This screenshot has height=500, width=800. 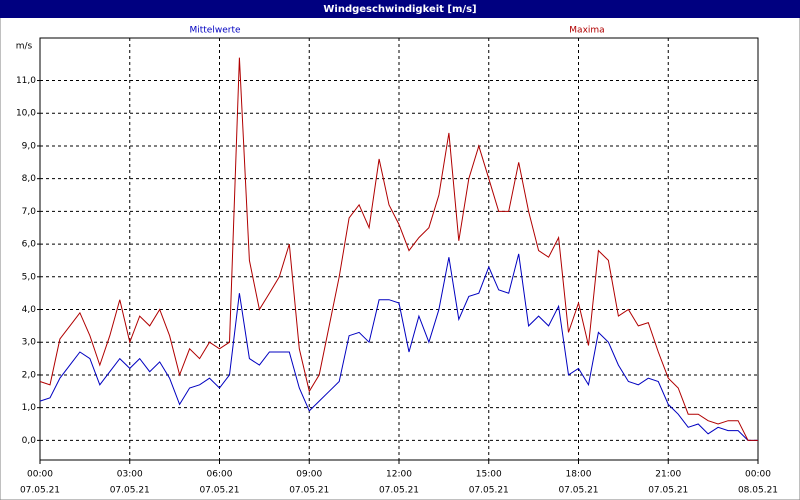 I want to click on y-tick-label: 4,0, so click(x=29, y=310).